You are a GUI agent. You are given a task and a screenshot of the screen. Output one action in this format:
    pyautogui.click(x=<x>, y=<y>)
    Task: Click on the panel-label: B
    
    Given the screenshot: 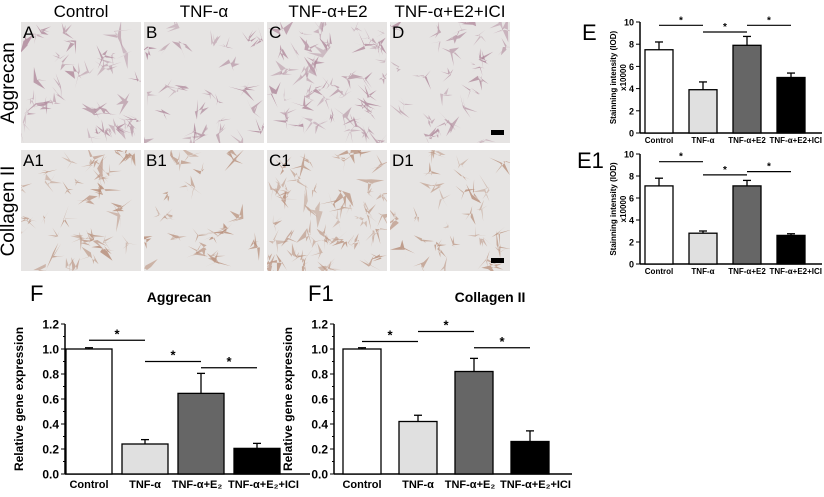 What is the action you would take?
    pyautogui.click(x=152, y=32)
    